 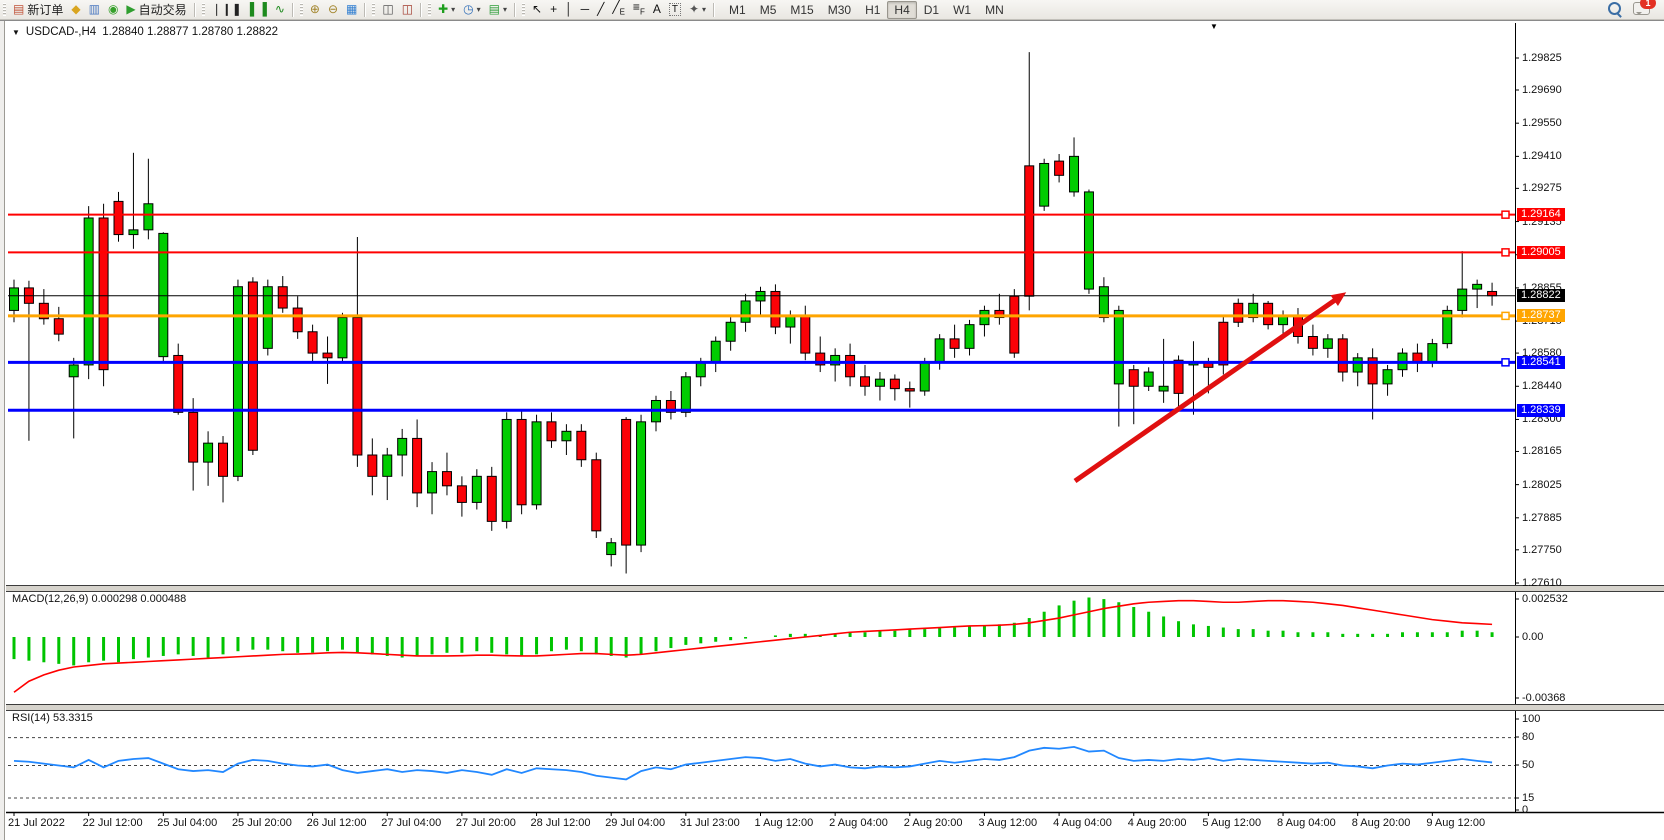 I want to click on bar-chart-button: ❘❙❚, so click(x=227, y=9).